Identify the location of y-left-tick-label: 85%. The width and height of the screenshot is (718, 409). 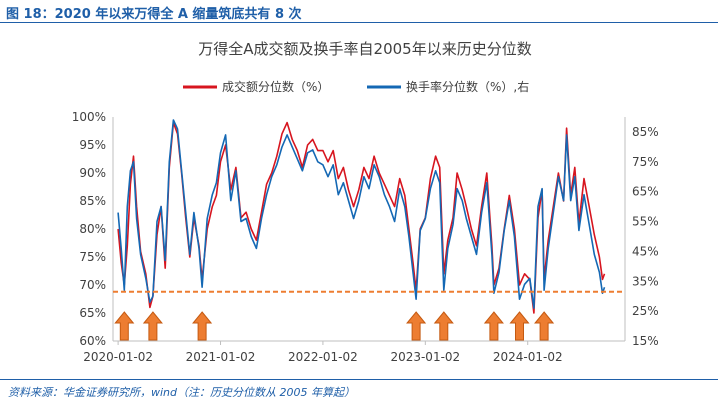
(92, 201).